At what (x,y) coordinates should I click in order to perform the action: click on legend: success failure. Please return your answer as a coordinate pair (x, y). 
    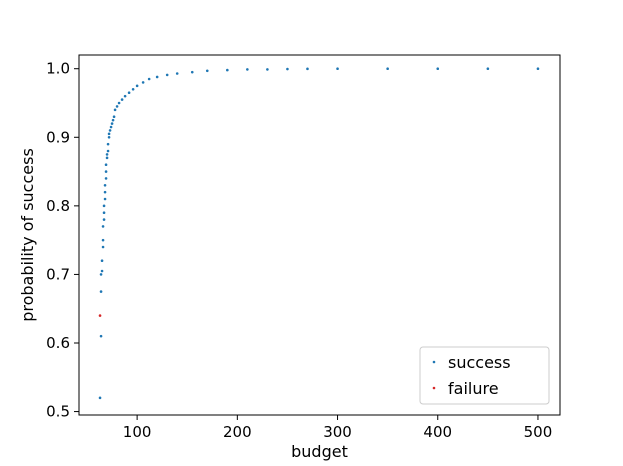
    Looking at the image, I should click on (484, 375).